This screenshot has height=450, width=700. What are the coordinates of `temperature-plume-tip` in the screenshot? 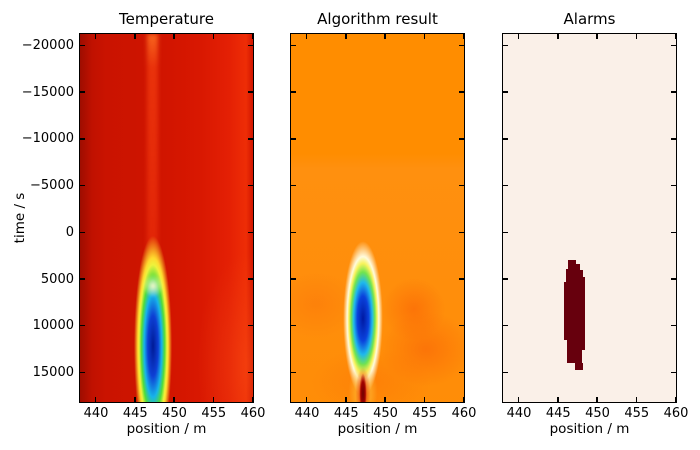 It's located at (153, 286).